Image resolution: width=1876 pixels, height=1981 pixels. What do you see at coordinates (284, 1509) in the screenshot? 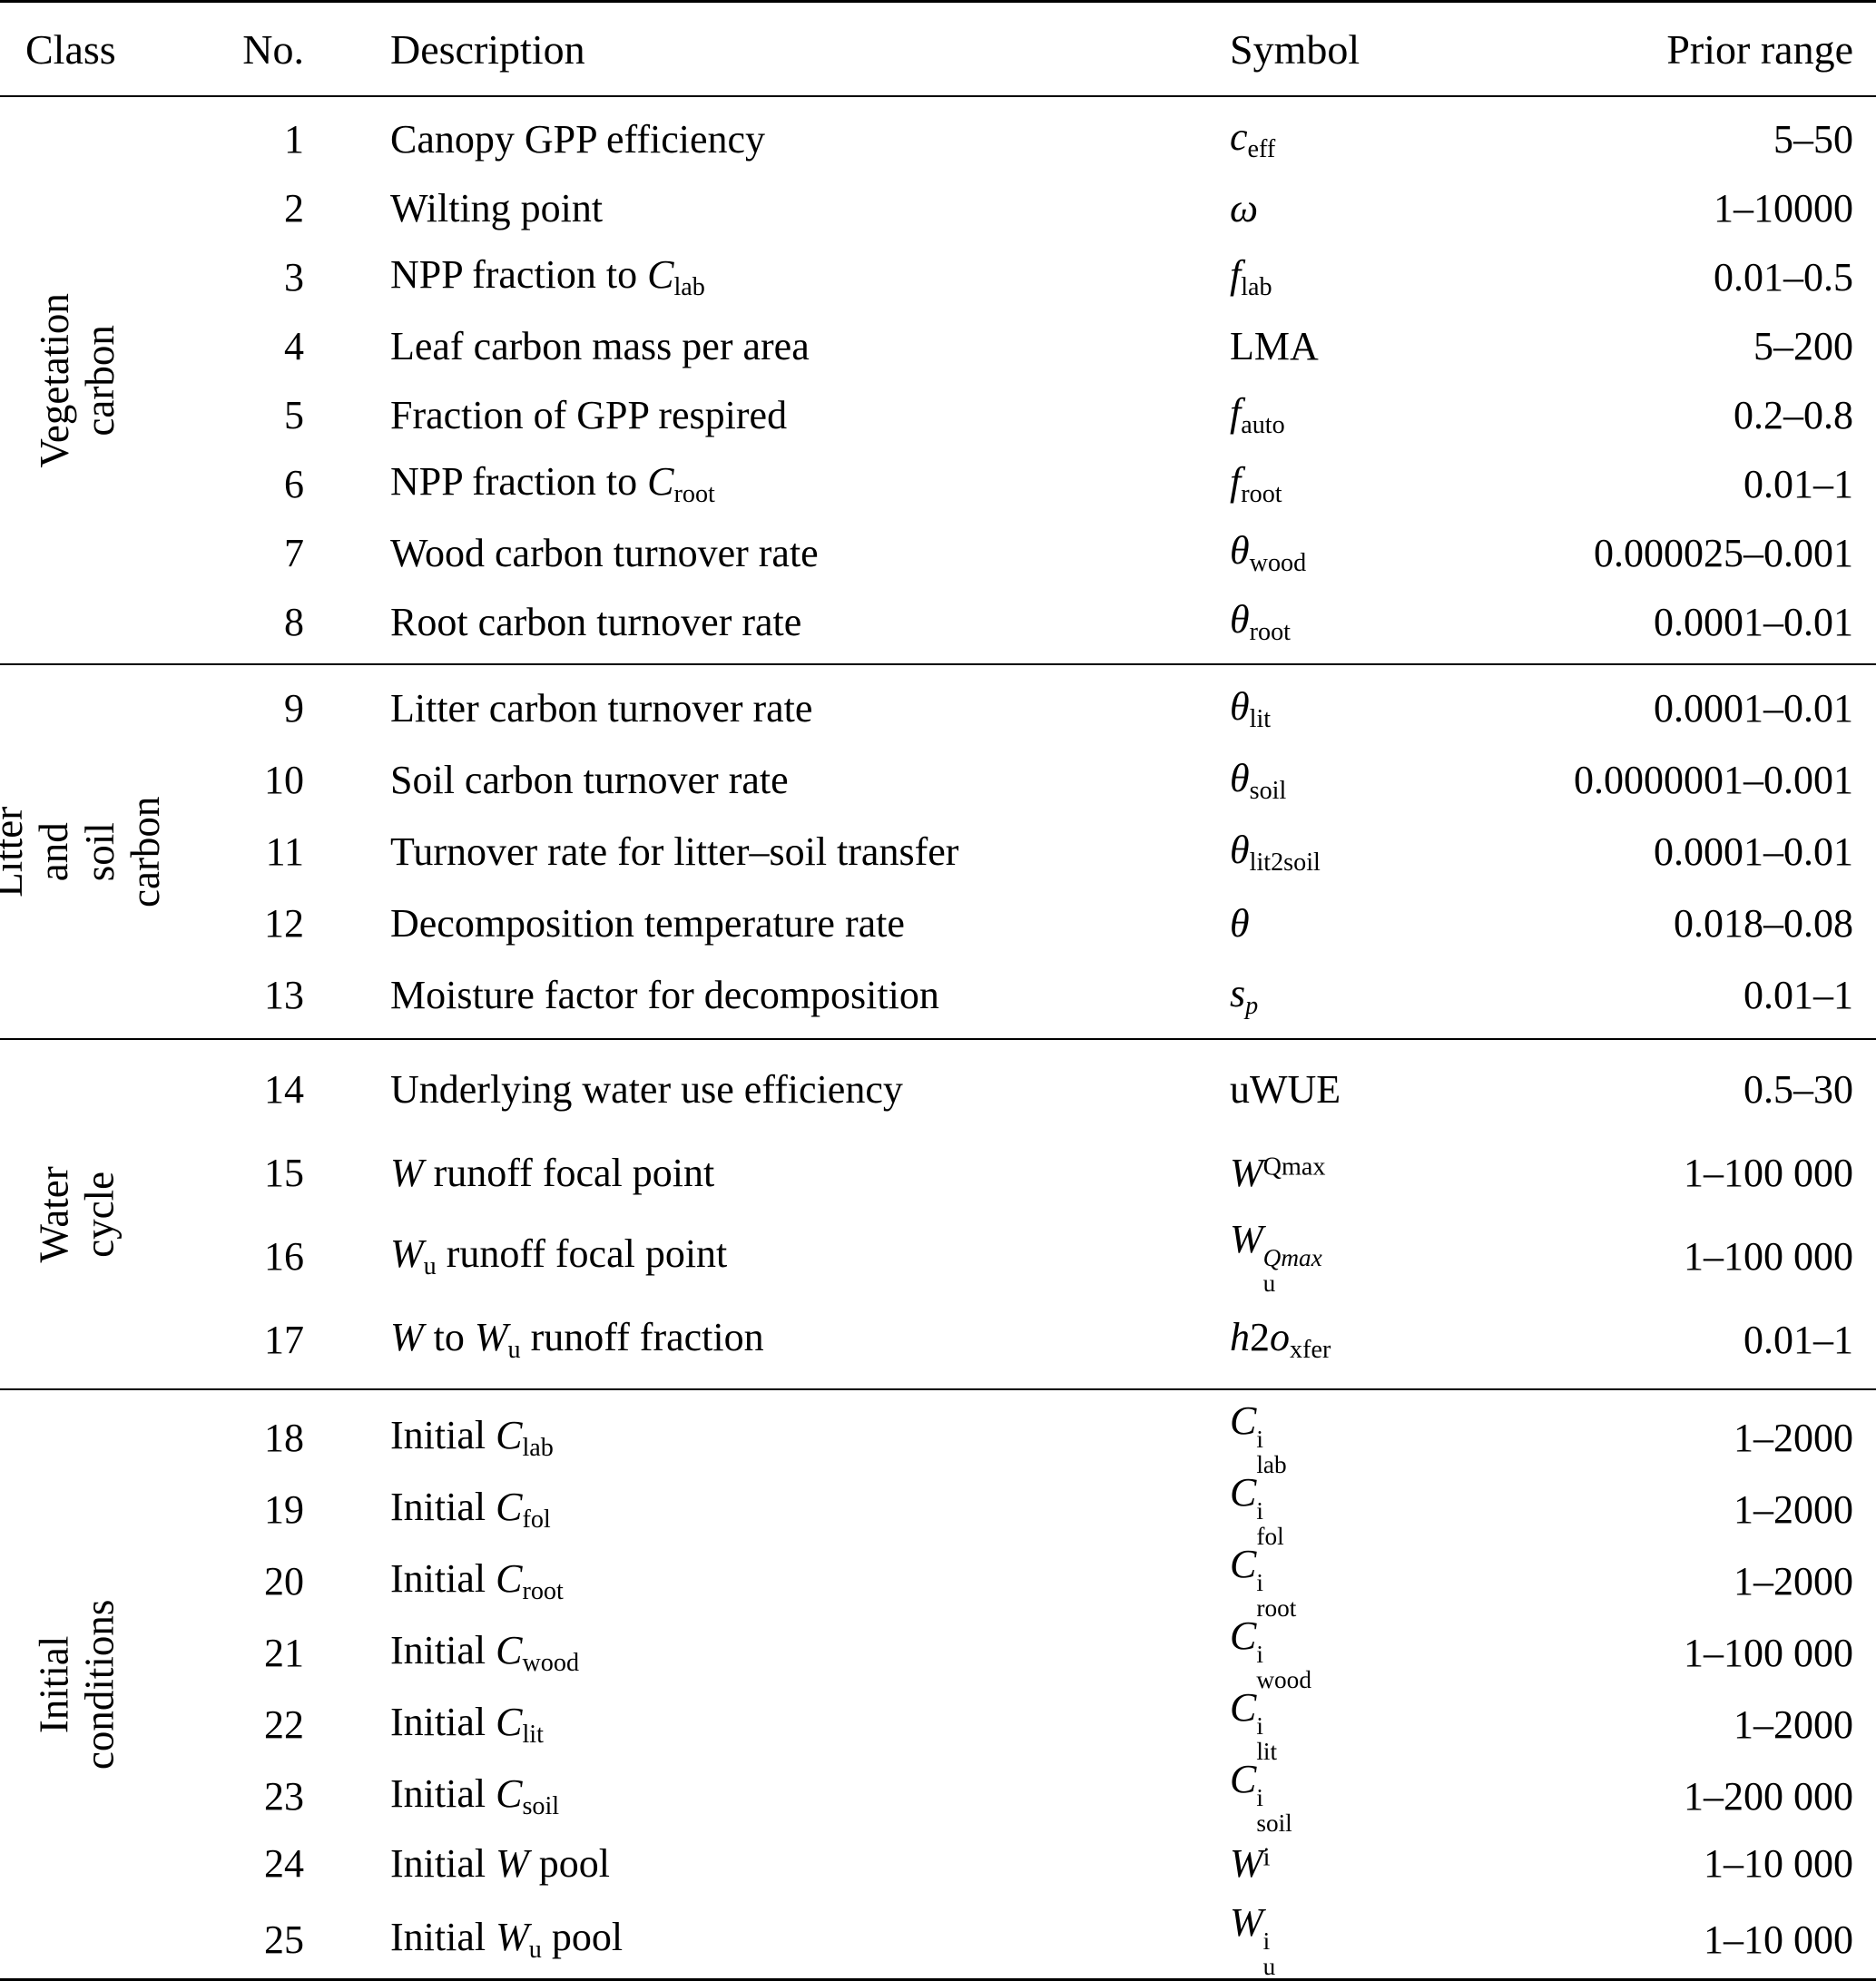
I see `row-number: 19` at bounding box center [284, 1509].